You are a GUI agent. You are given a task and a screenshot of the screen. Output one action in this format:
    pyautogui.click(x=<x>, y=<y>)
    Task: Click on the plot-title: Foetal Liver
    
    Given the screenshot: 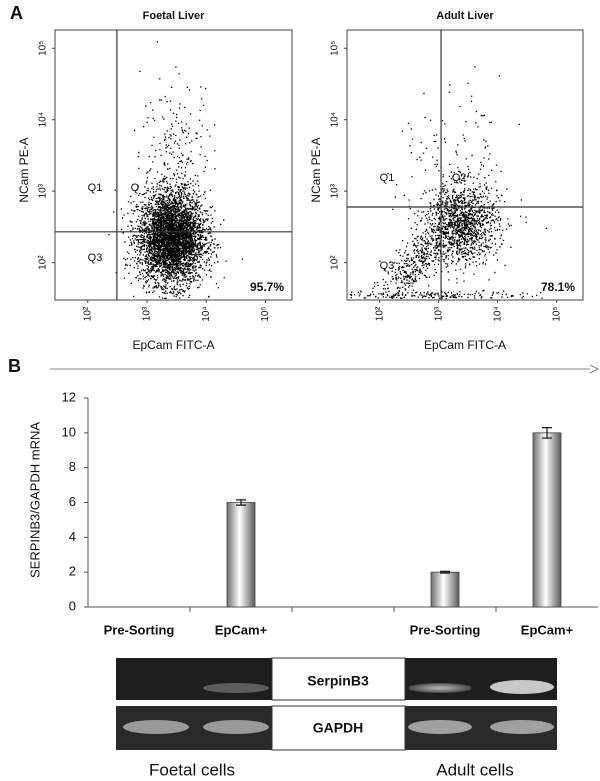 What is the action you would take?
    pyautogui.click(x=174, y=16)
    